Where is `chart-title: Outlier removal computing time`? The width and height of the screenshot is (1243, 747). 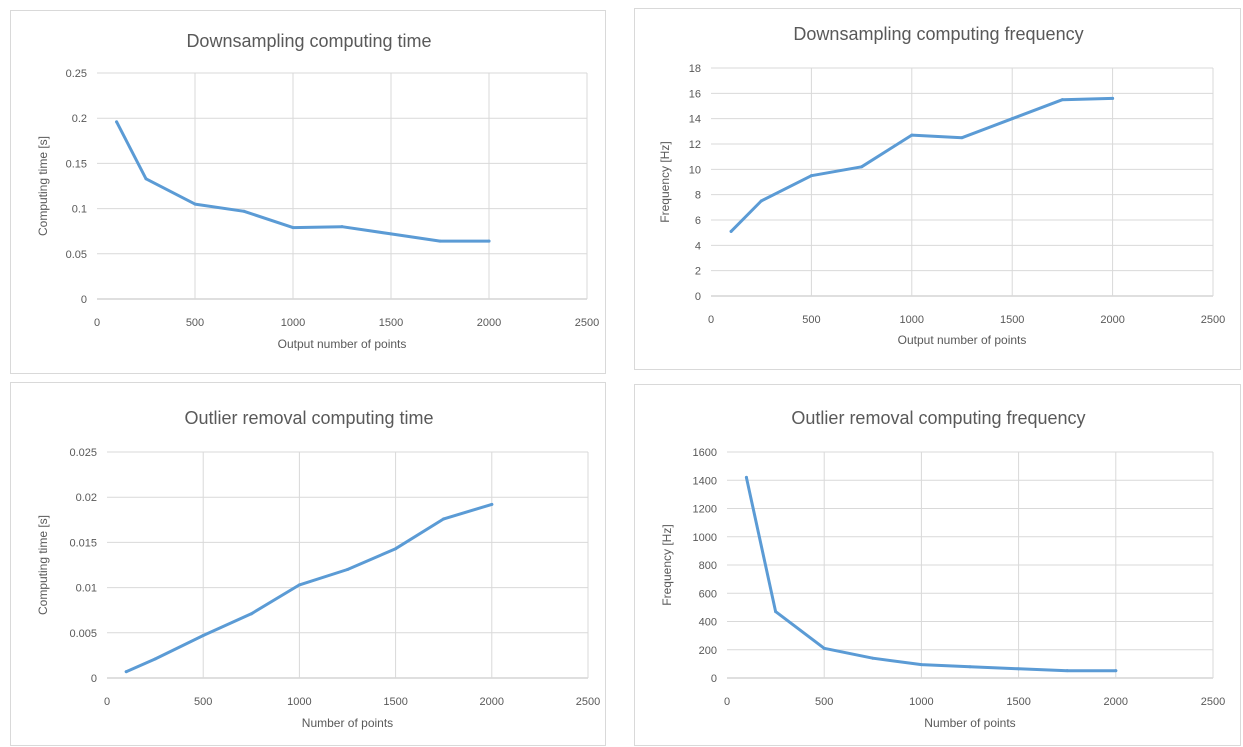 chart-title: Outlier removal computing time is located at coordinates (308, 418).